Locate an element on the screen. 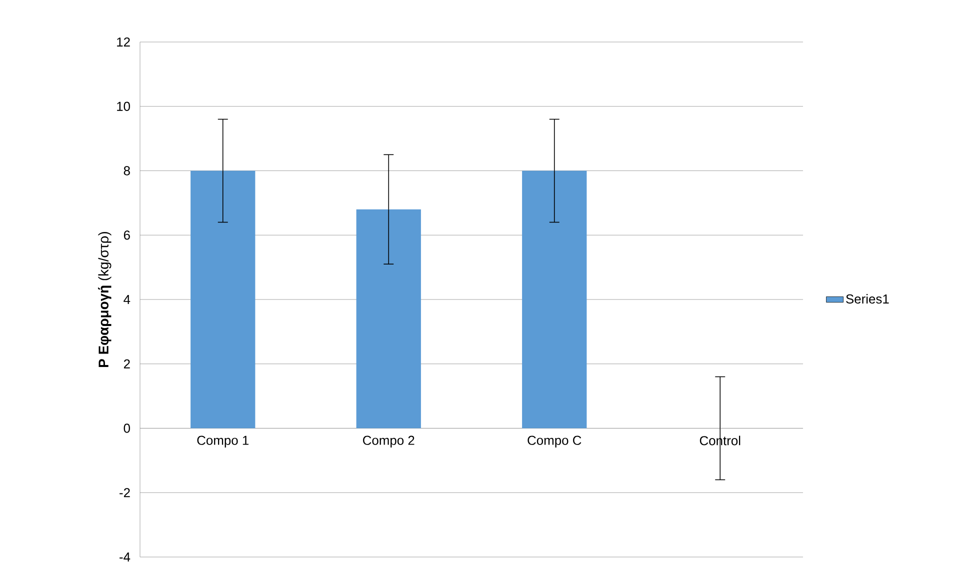 The width and height of the screenshot is (956, 580). legend-label: Series1 is located at coordinates (867, 299).